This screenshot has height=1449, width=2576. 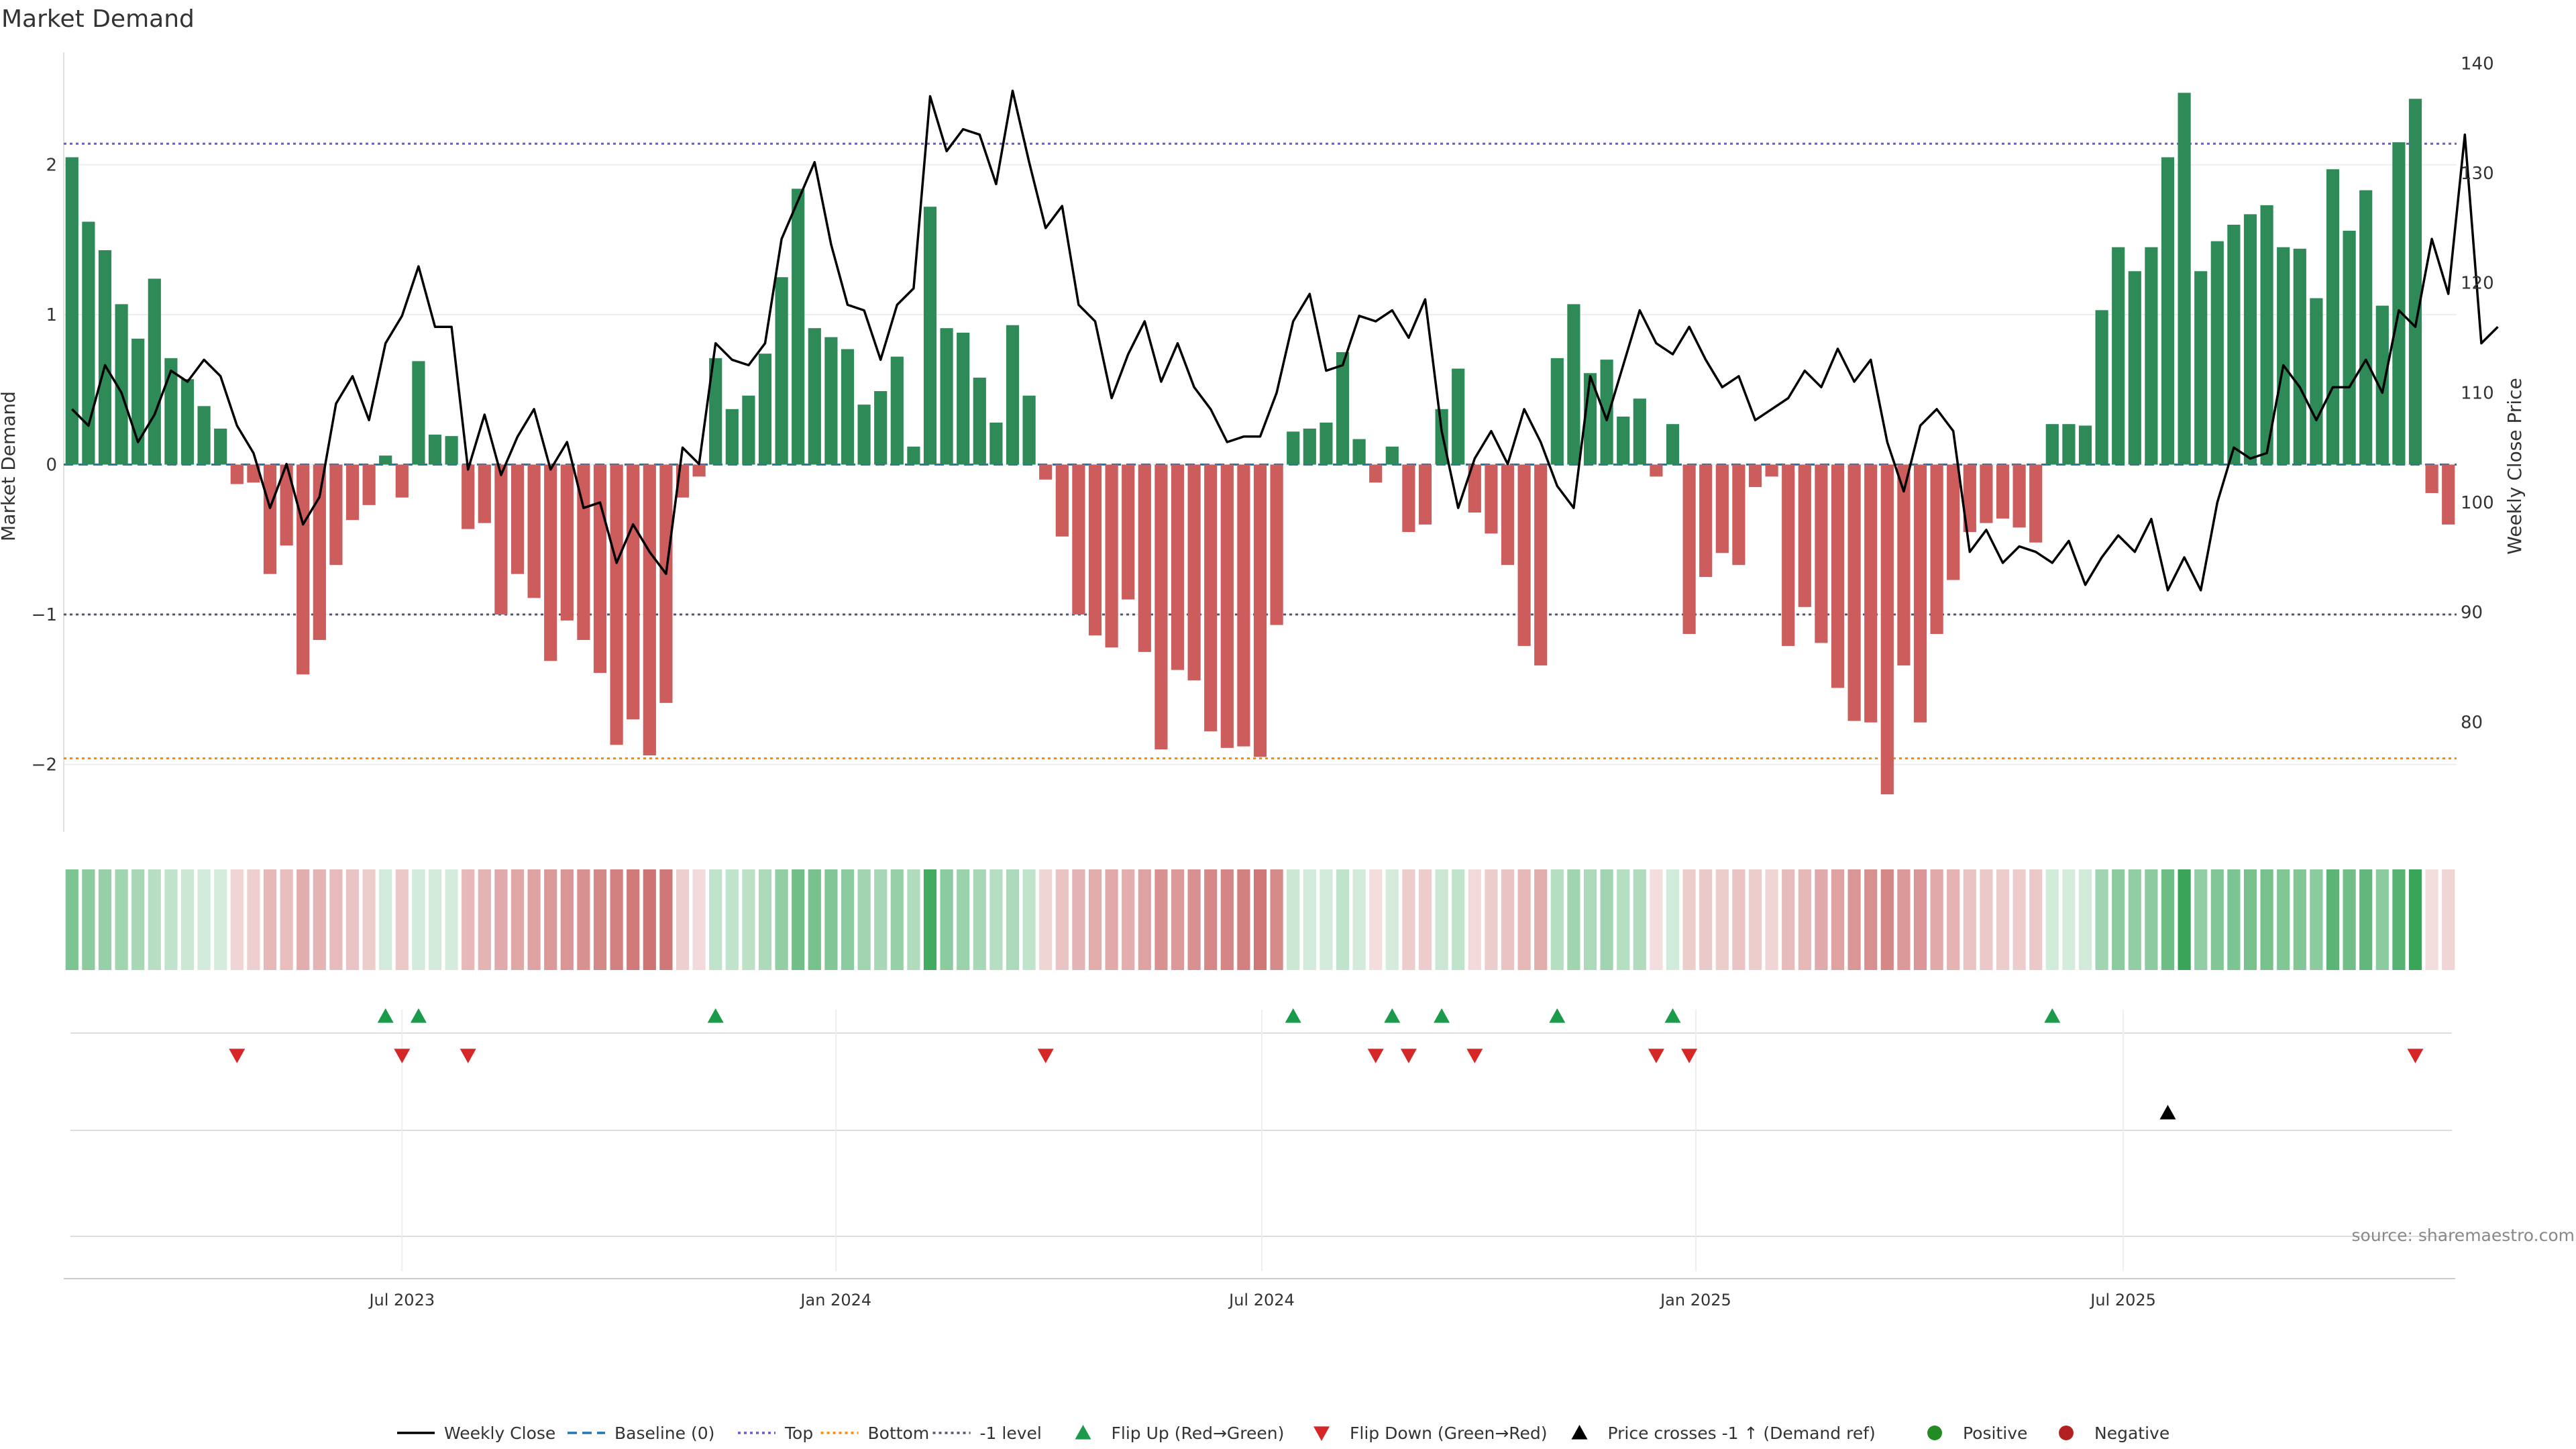 What do you see at coordinates (51, 465) in the screenshot?
I see `y-tick-label: 0` at bounding box center [51, 465].